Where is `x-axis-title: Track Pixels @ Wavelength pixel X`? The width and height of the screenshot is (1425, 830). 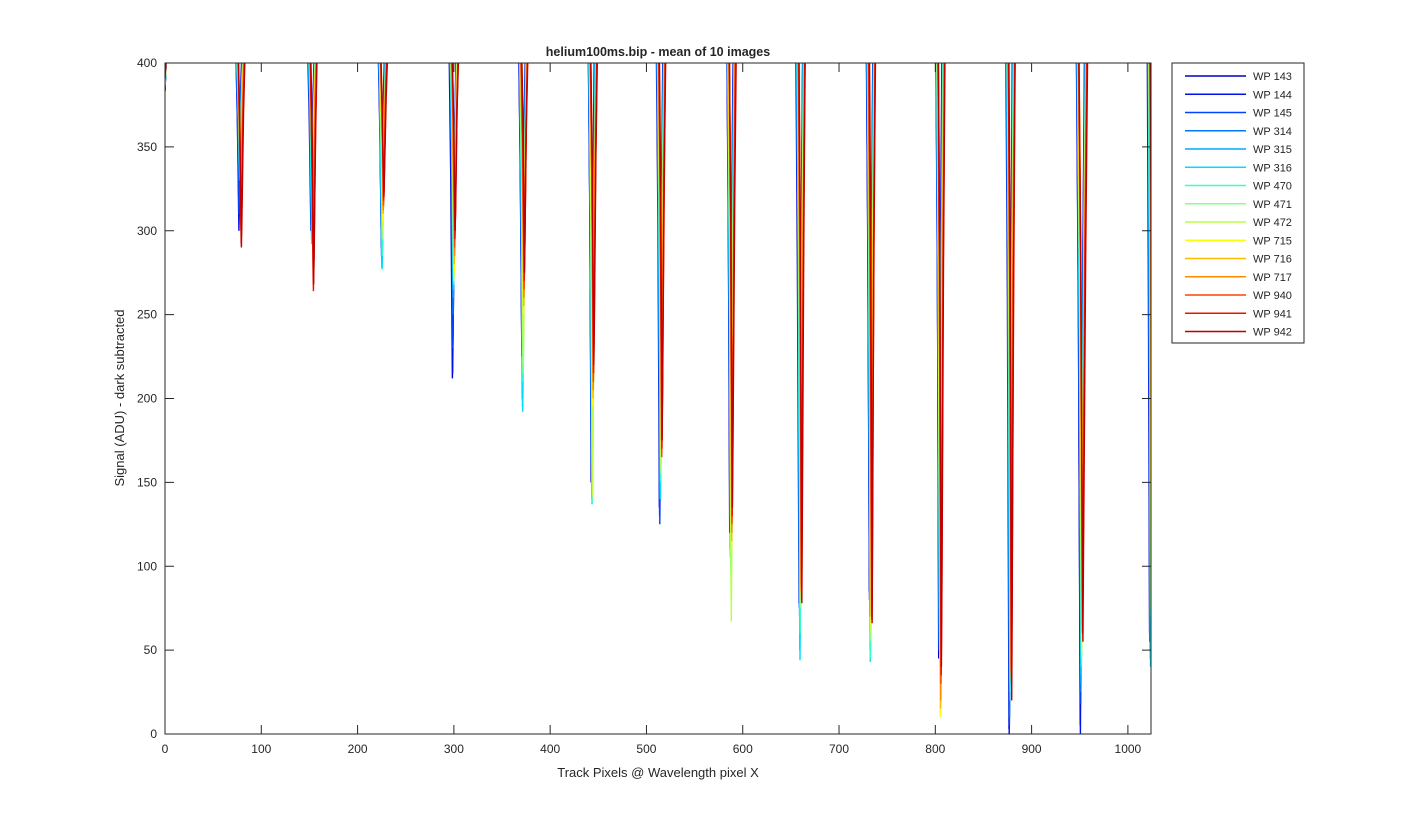 x-axis-title: Track Pixels @ Wavelength pixel X is located at coordinates (658, 772).